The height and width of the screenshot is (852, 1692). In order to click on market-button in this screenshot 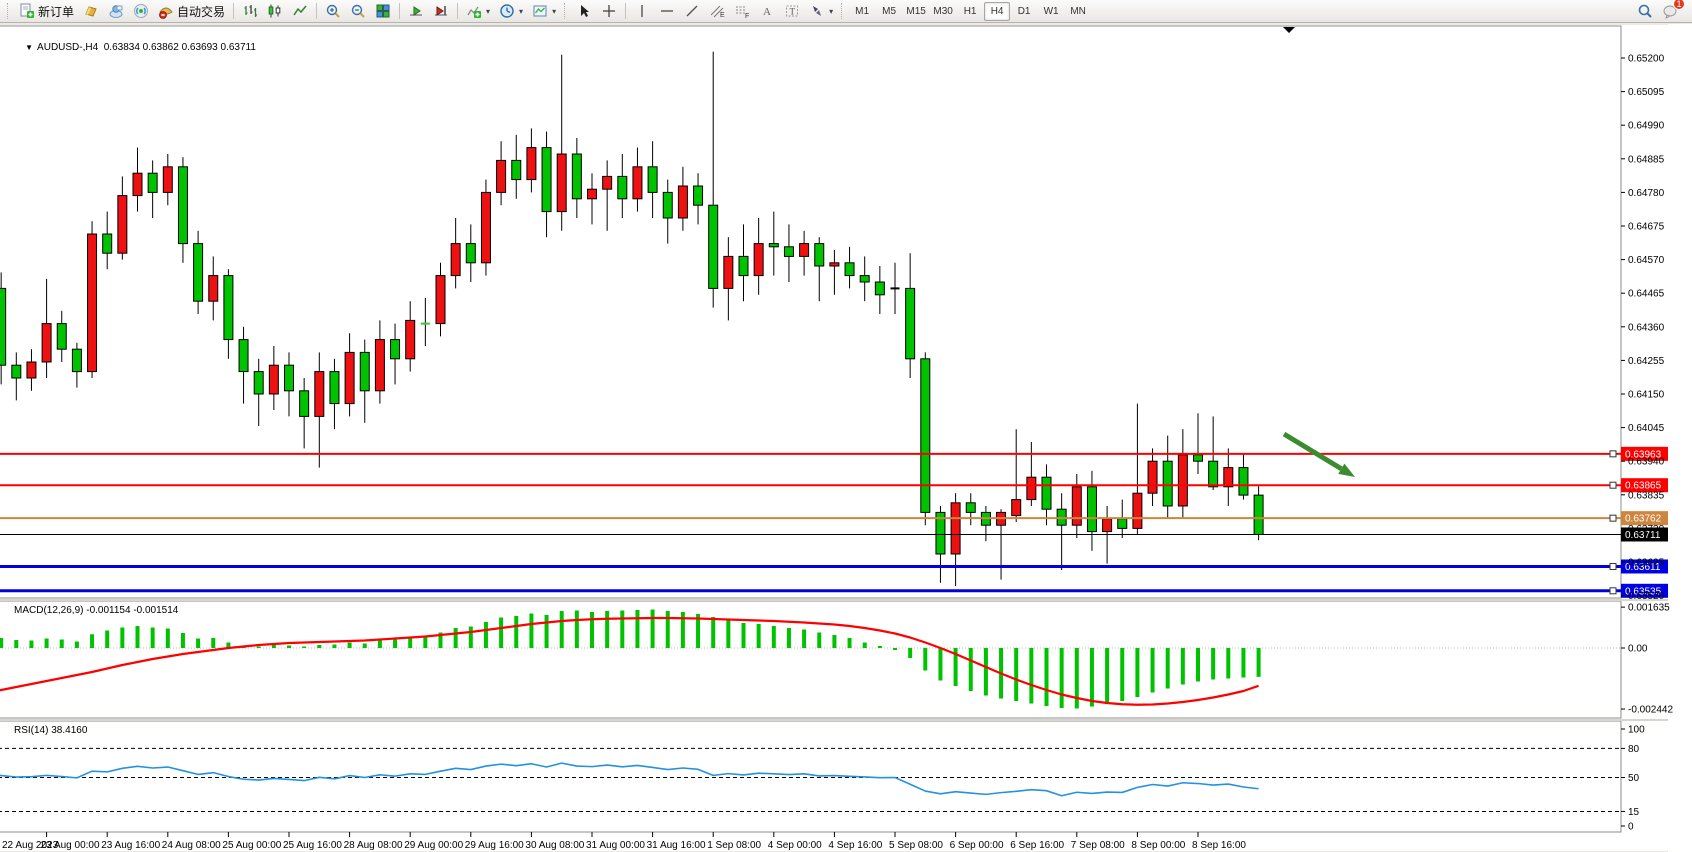, I will do `click(91, 11)`.